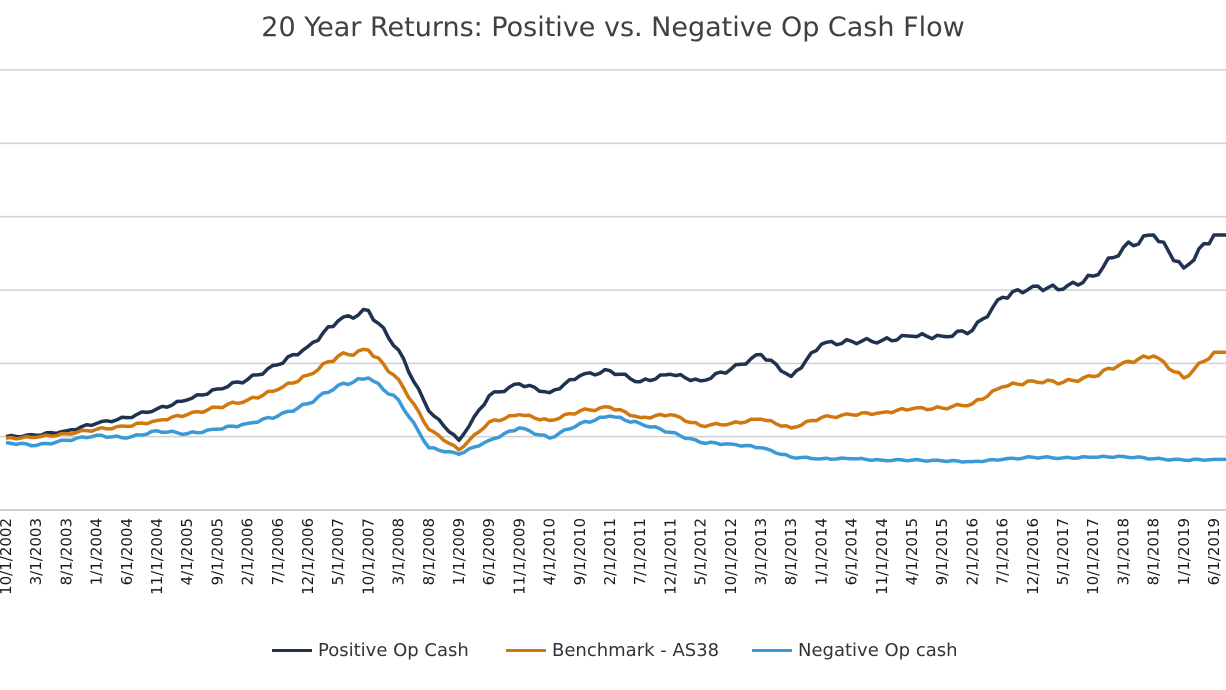  What do you see at coordinates (278, 551) in the screenshot?
I see `x-tick-label: 7/1/2006` at bounding box center [278, 551].